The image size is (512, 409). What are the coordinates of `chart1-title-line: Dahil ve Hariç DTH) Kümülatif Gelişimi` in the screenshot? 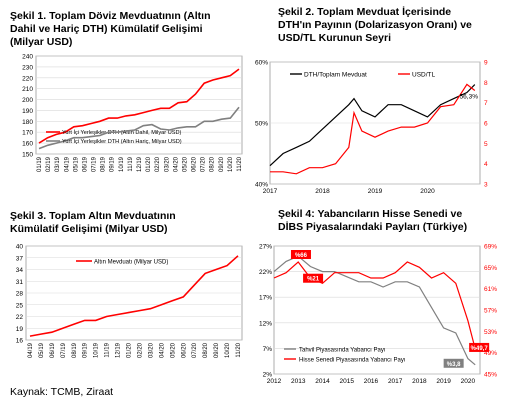 It's located at (106, 29).